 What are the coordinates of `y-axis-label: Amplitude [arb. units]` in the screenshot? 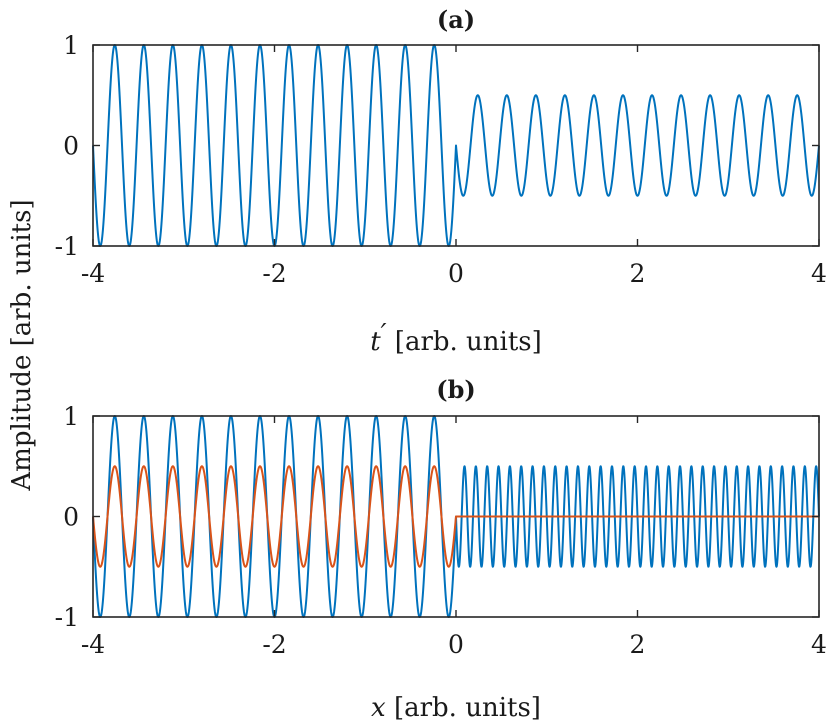 It's located at (22, 345).